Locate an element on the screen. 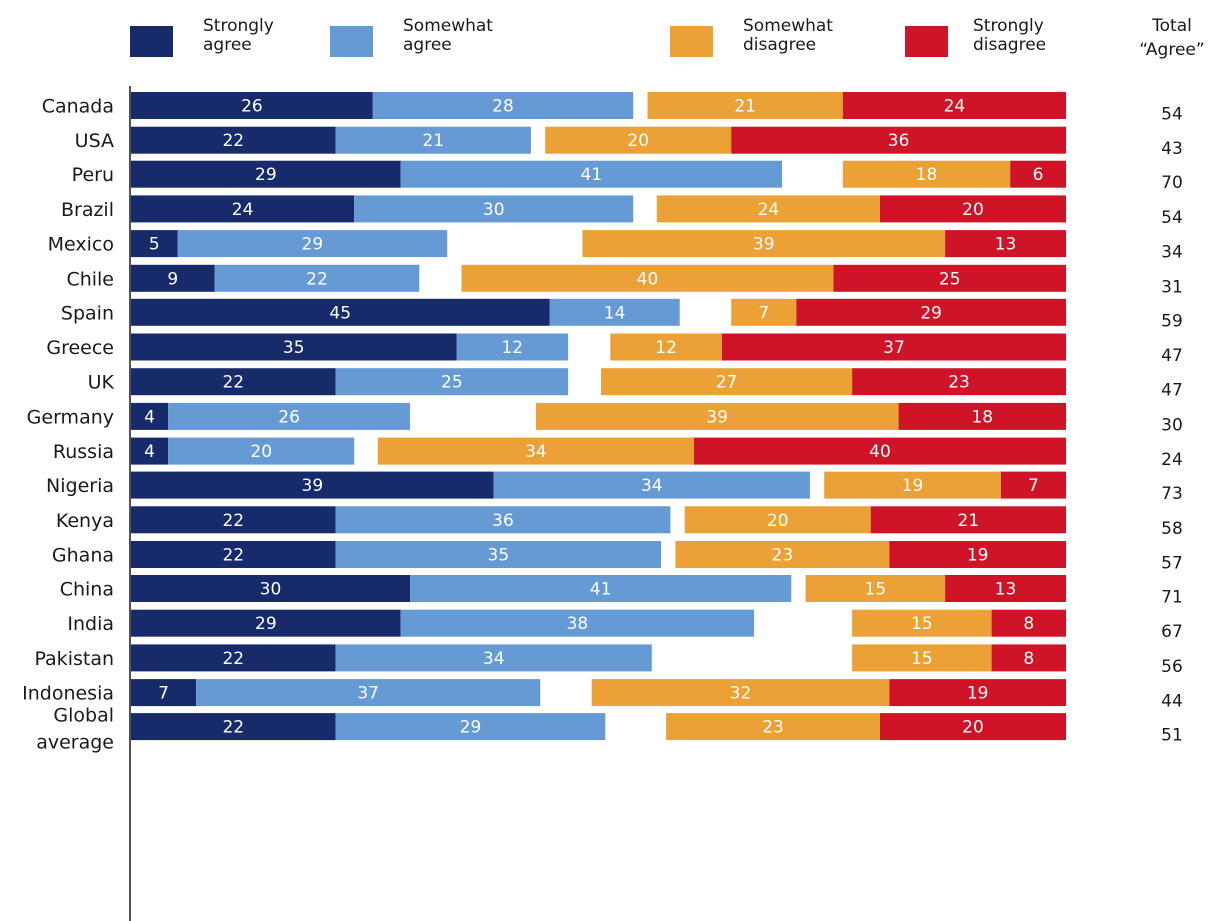  value-label-indonesia-somewhat-disagree: 32 is located at coordinates (741, 694).